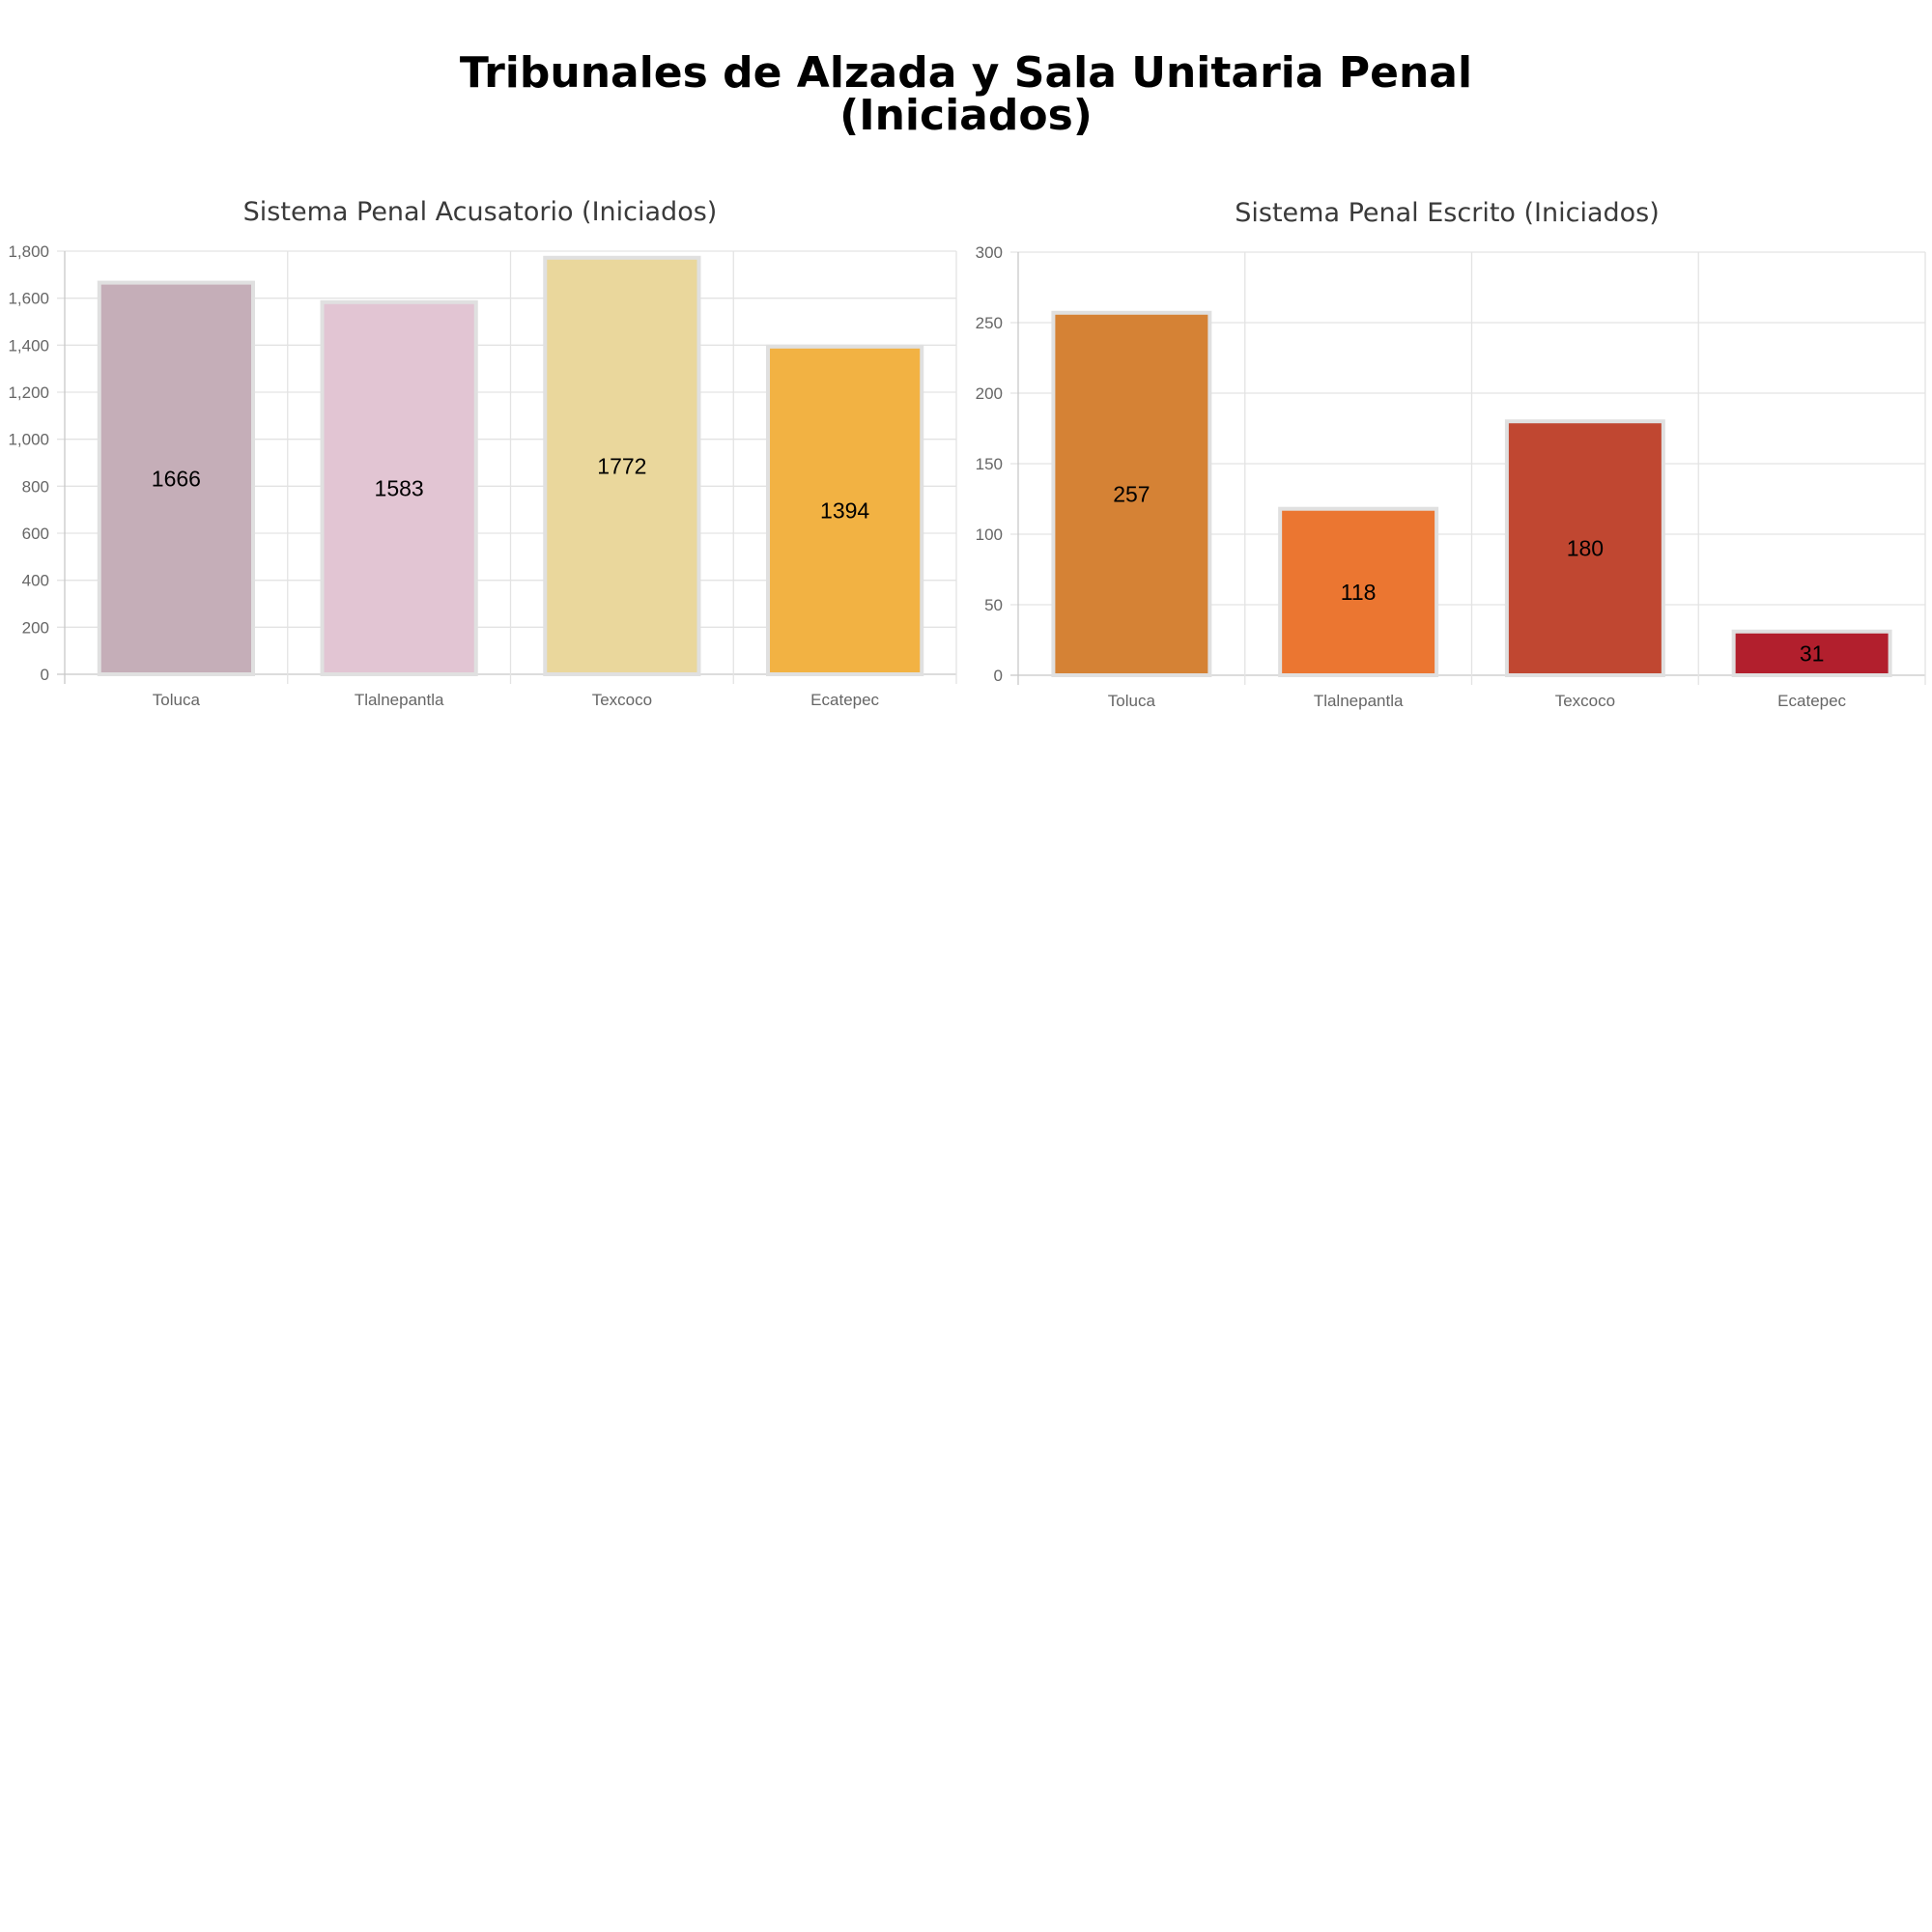 Image resolution: width=1932 pixels, height=1932 pixels. I want to click on bar-acusatorio-tlalnepantla, so click(399, 487).